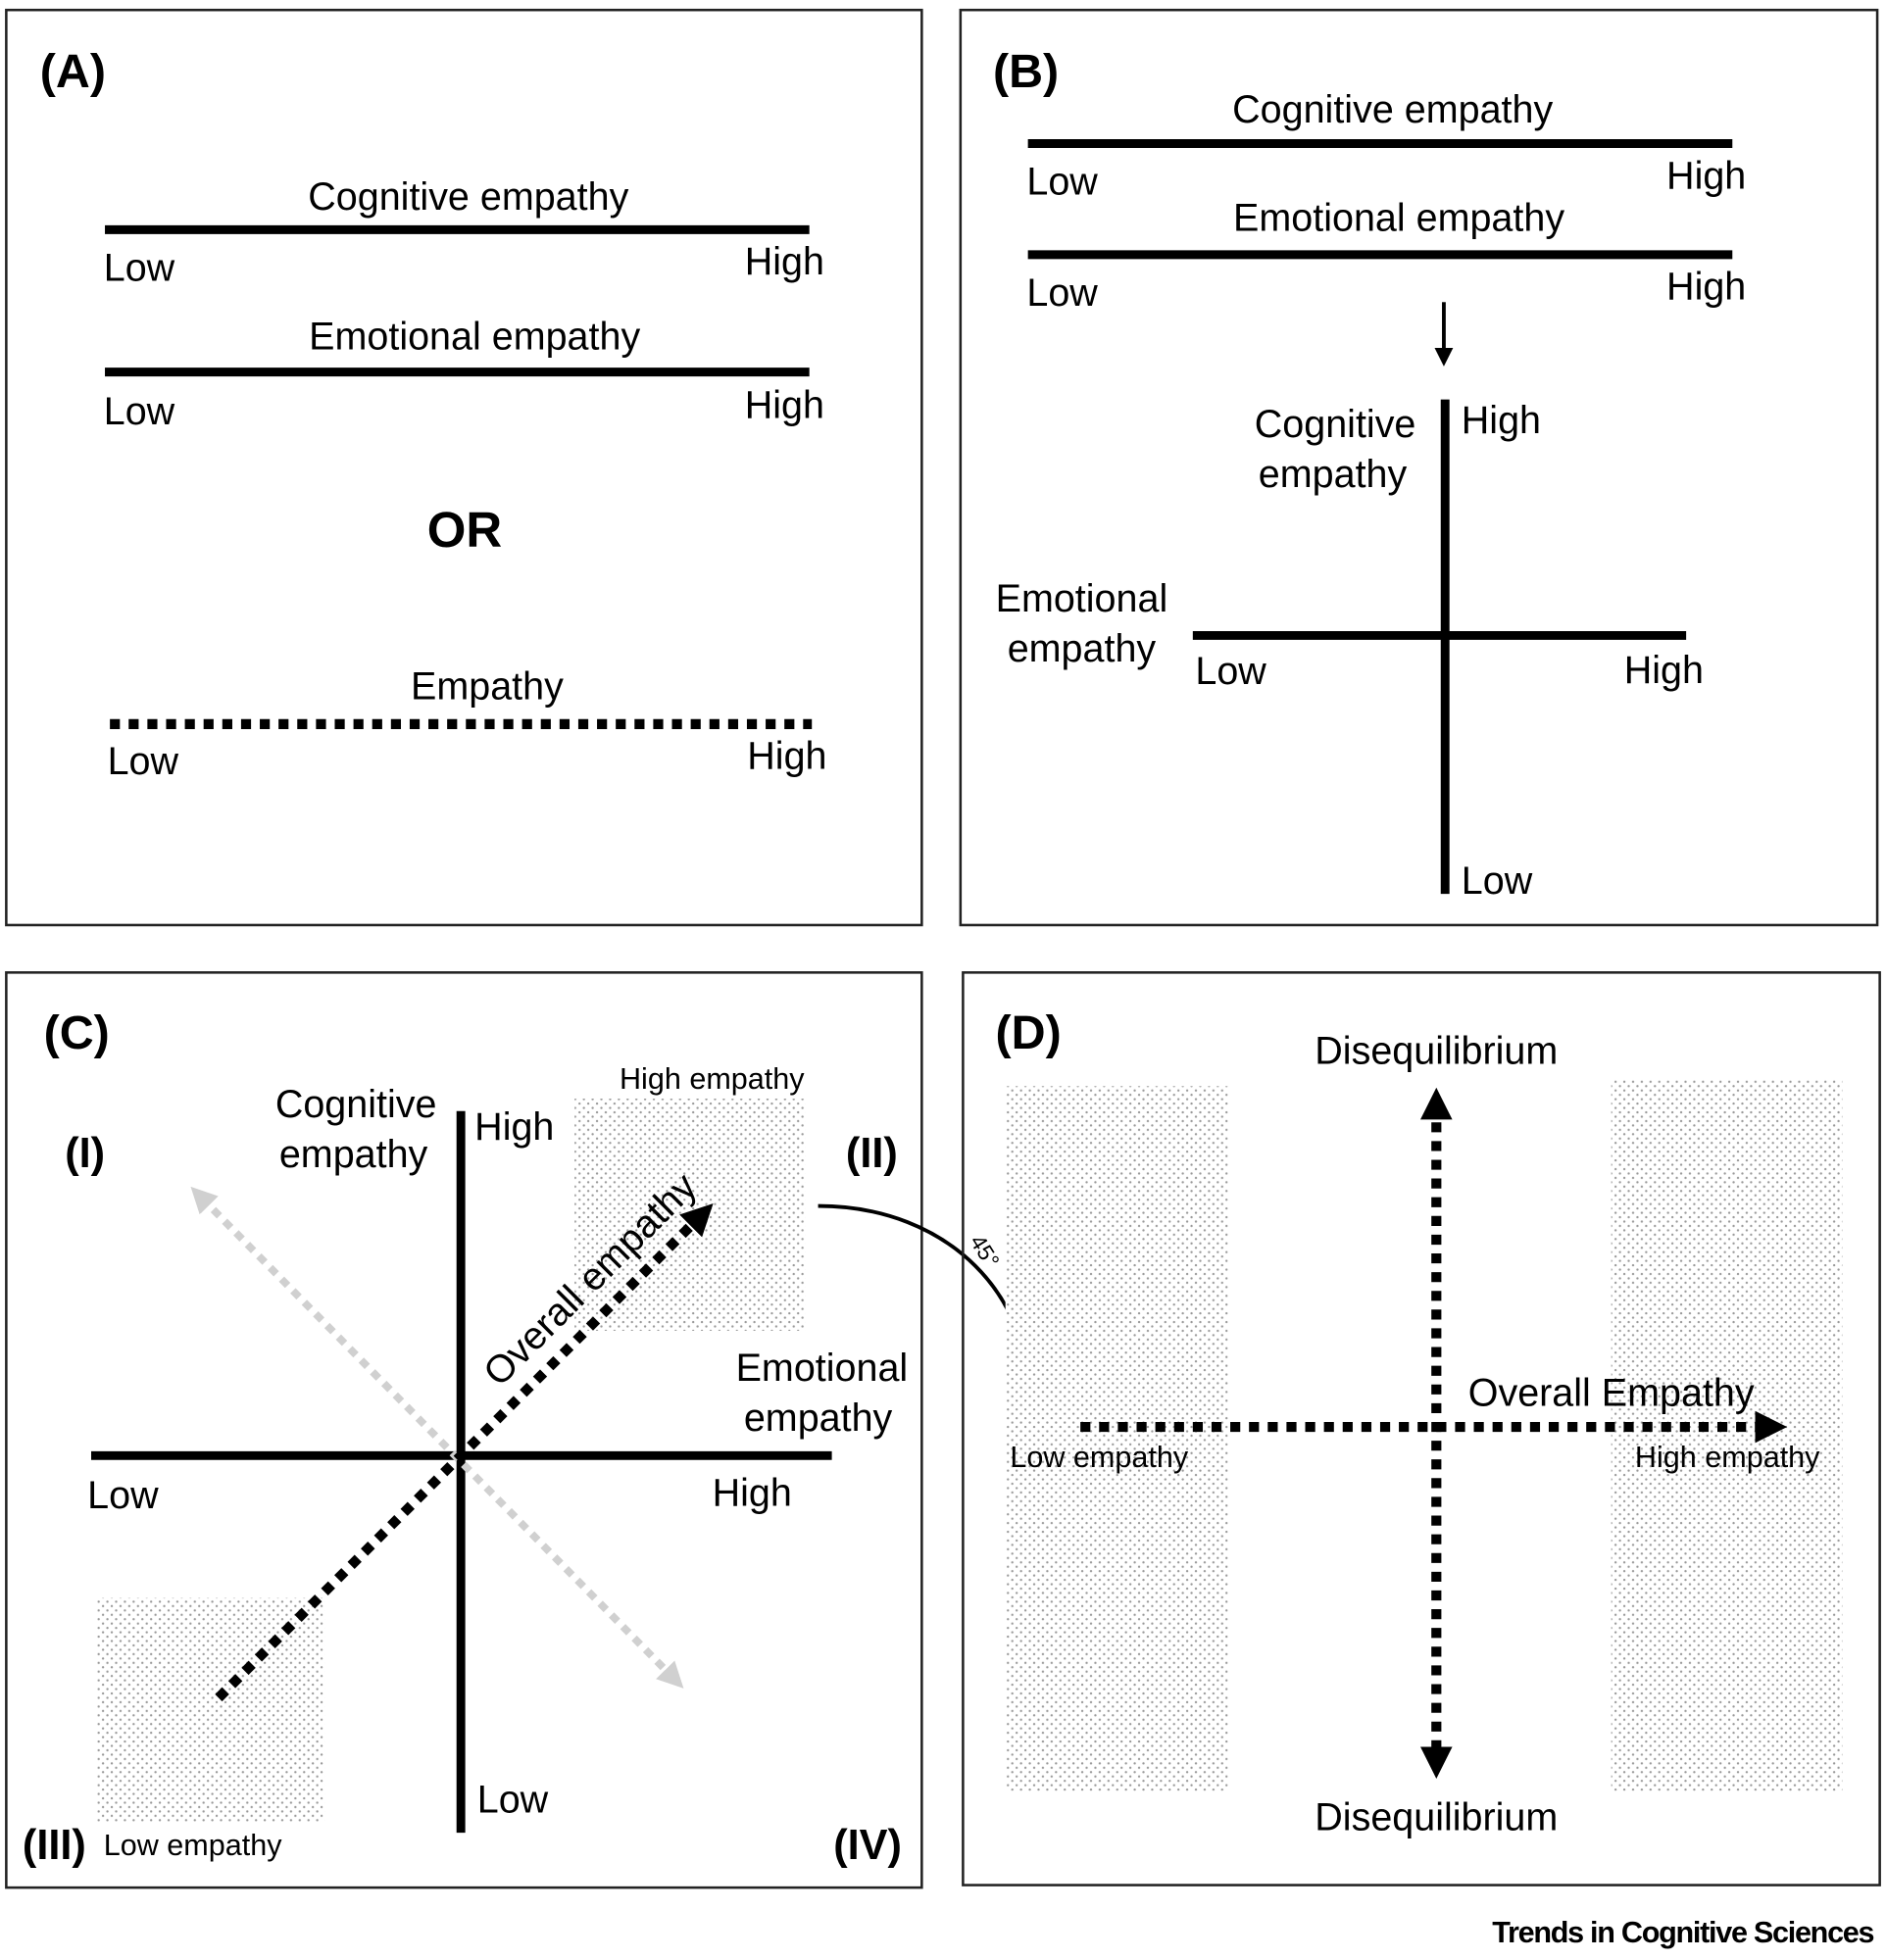 This screenshot has height=1960, width=1886. What do you see at coordinates (1611, 1392) in the screenshot?
I see `overall-empathy-label: Overall Empathy` at bounding box center [1611, 1392].